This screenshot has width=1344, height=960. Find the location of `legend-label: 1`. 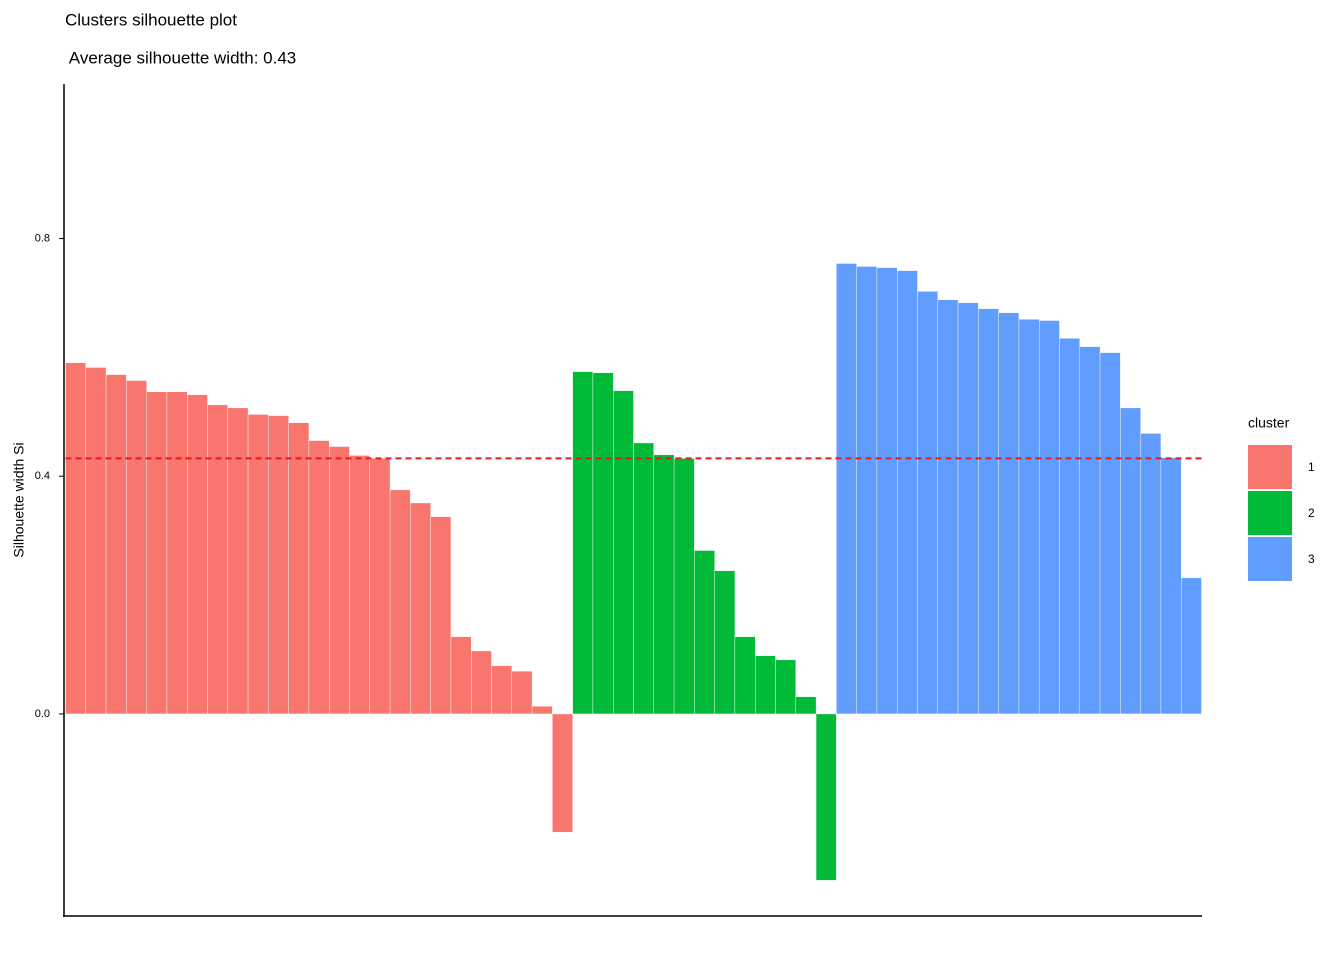

legend-label: 1 is located at coordinates (1311, 467).